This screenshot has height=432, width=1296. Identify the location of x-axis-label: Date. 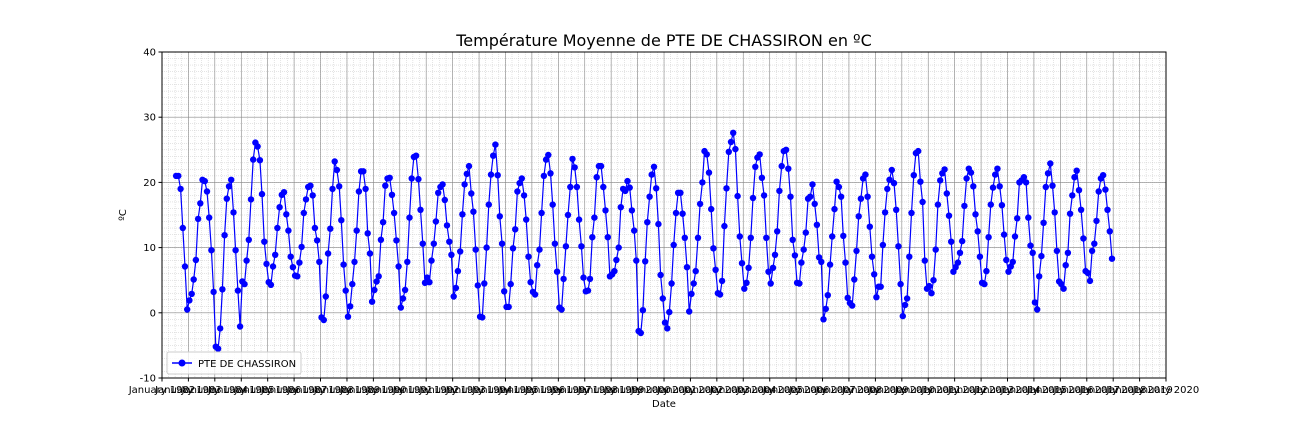
(664, 404).